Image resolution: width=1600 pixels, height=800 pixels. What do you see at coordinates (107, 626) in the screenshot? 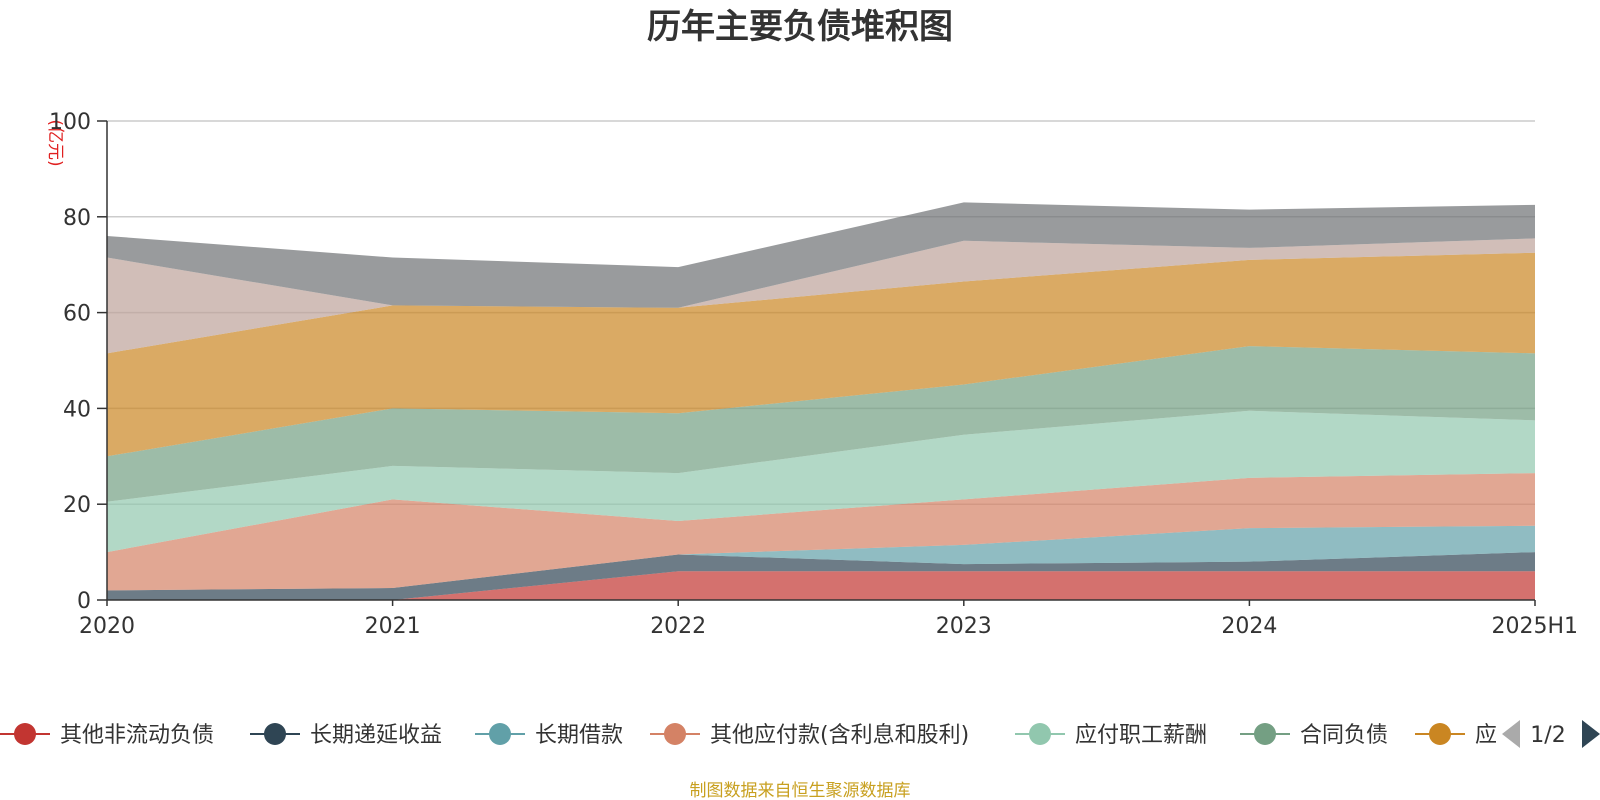
I see `x-tick-label: 2020` at bounding box center [107, 626].